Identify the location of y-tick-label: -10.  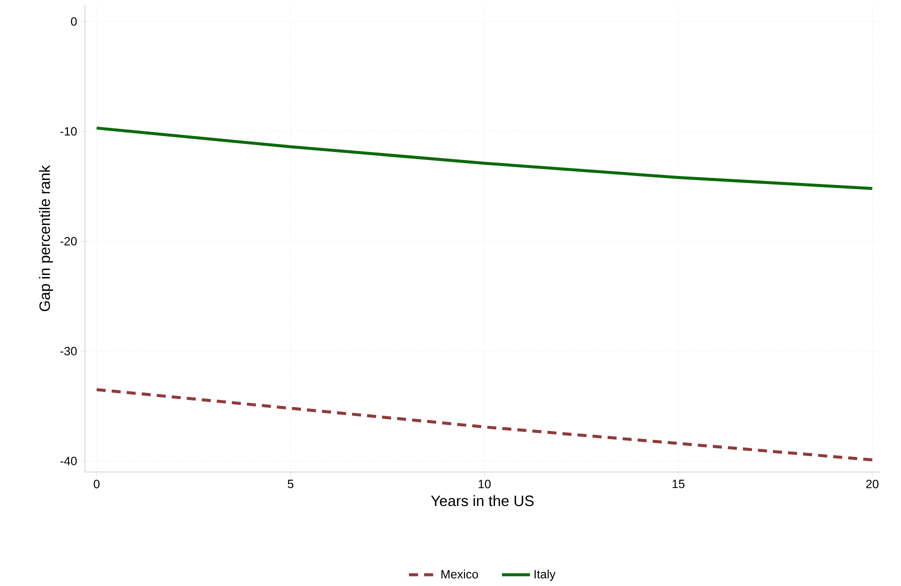
(68, 131).